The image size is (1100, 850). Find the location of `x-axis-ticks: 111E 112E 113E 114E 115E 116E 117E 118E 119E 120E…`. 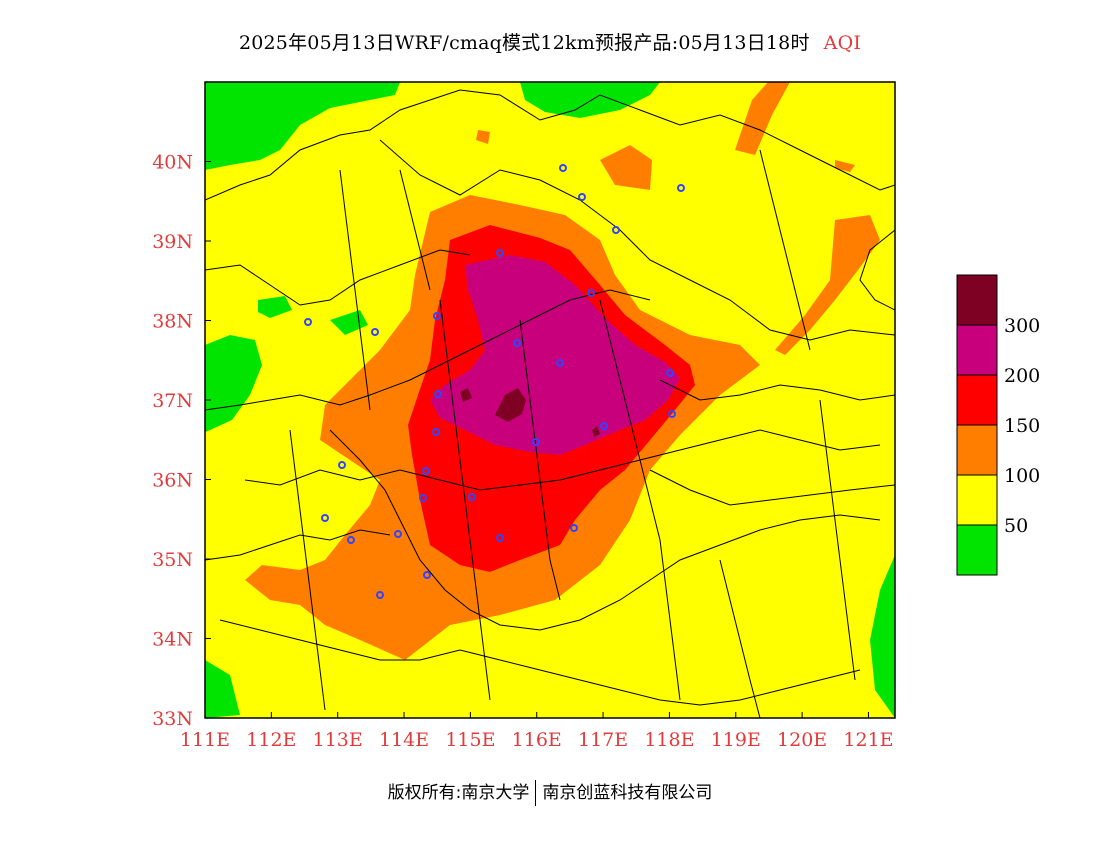

x-axis-ticks: 111E 112E 113E 114E 115E 116E 117E 118E 119E 120E… is located at coordinates (537, 731).